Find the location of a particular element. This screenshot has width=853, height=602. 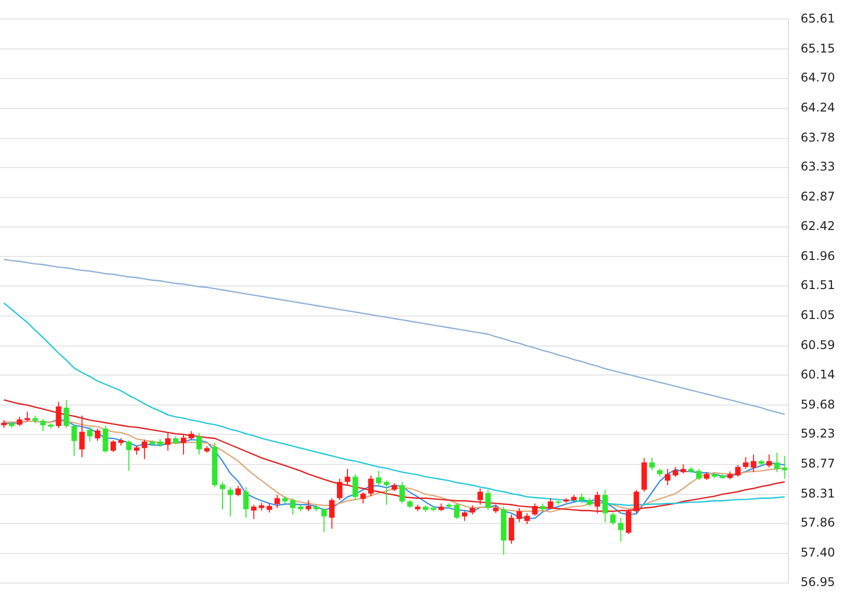

y-tick-label: 62.87 is located at coordinates (818, 197).